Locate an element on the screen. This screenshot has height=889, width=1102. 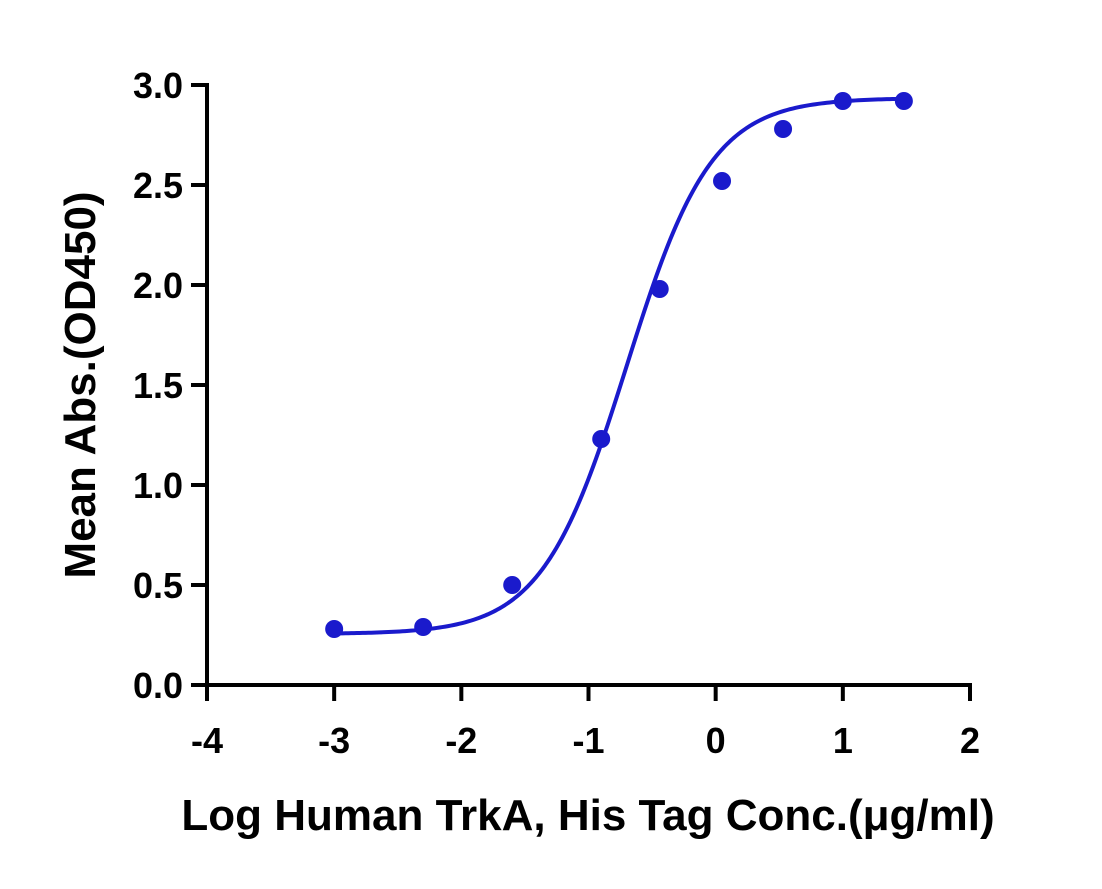
y-tick-label: 0.0 is located at coordinates (158, 685).